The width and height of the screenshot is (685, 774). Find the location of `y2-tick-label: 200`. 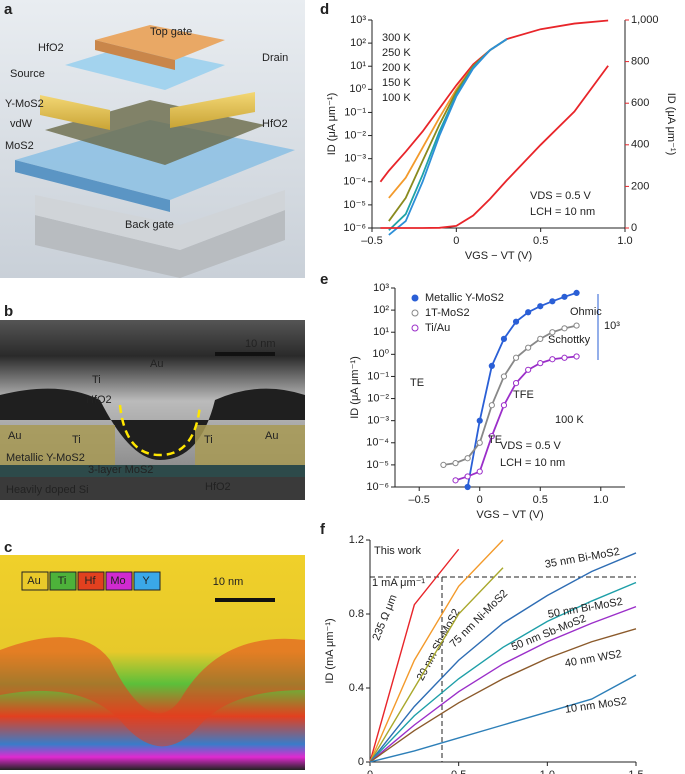

y2-tick-label: 200 is located at coordinates (640, 186).